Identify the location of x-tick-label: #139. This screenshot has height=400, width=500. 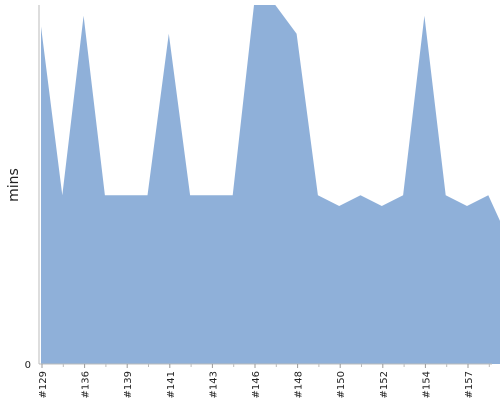
(128, 384).